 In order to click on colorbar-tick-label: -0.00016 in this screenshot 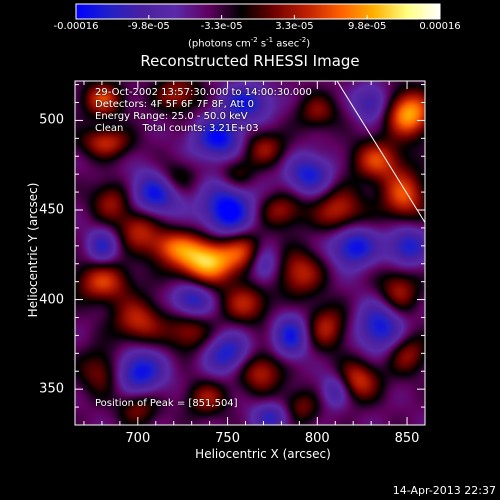, I will do `click(76, 26)`.